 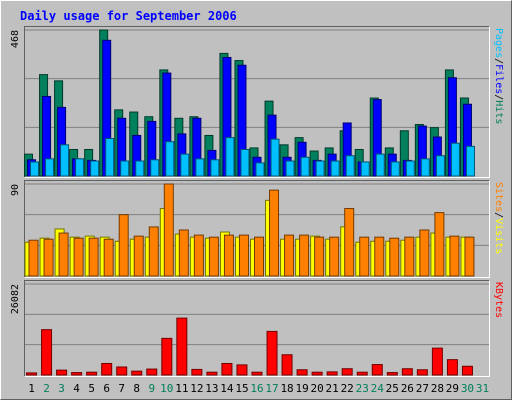 What do you see at coordinates (498, 300) in the screenshot?
I see `legend-entry: KBytes` at bounding box center [498, 300].